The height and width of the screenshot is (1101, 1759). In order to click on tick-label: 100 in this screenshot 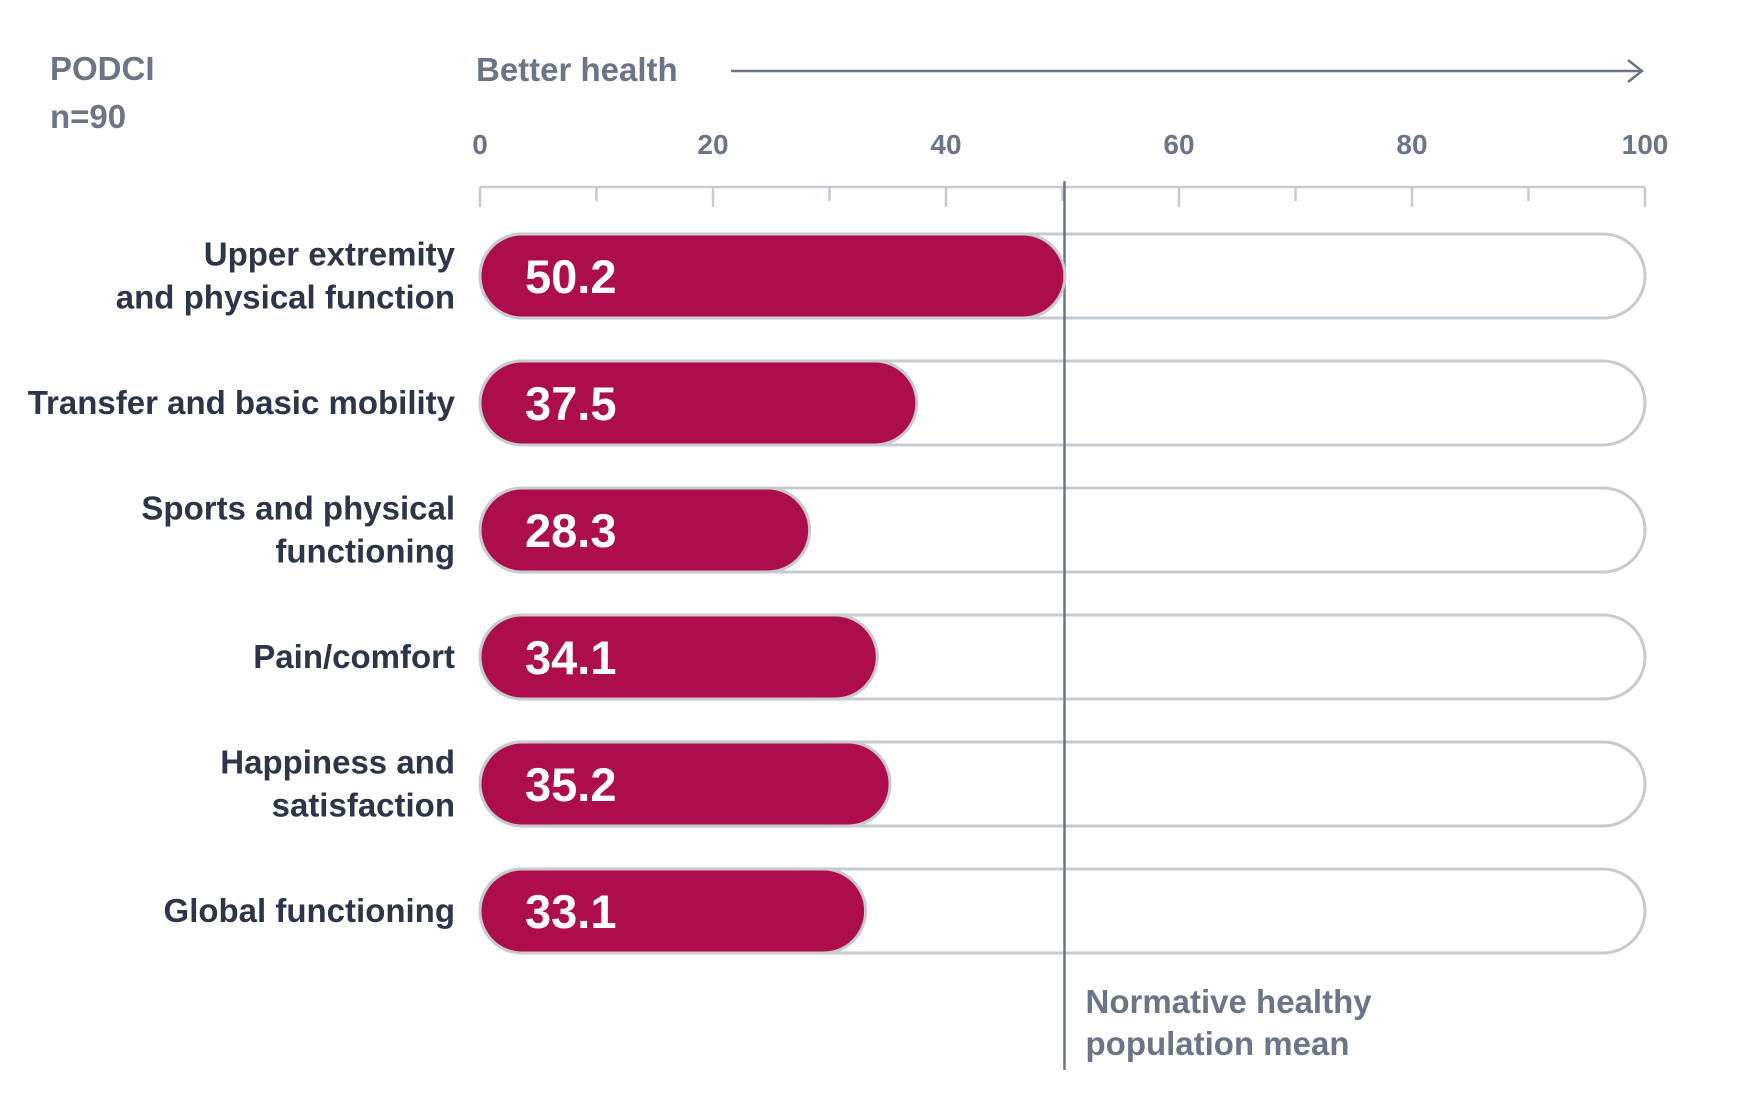, I will do `click(1645, 144)`.